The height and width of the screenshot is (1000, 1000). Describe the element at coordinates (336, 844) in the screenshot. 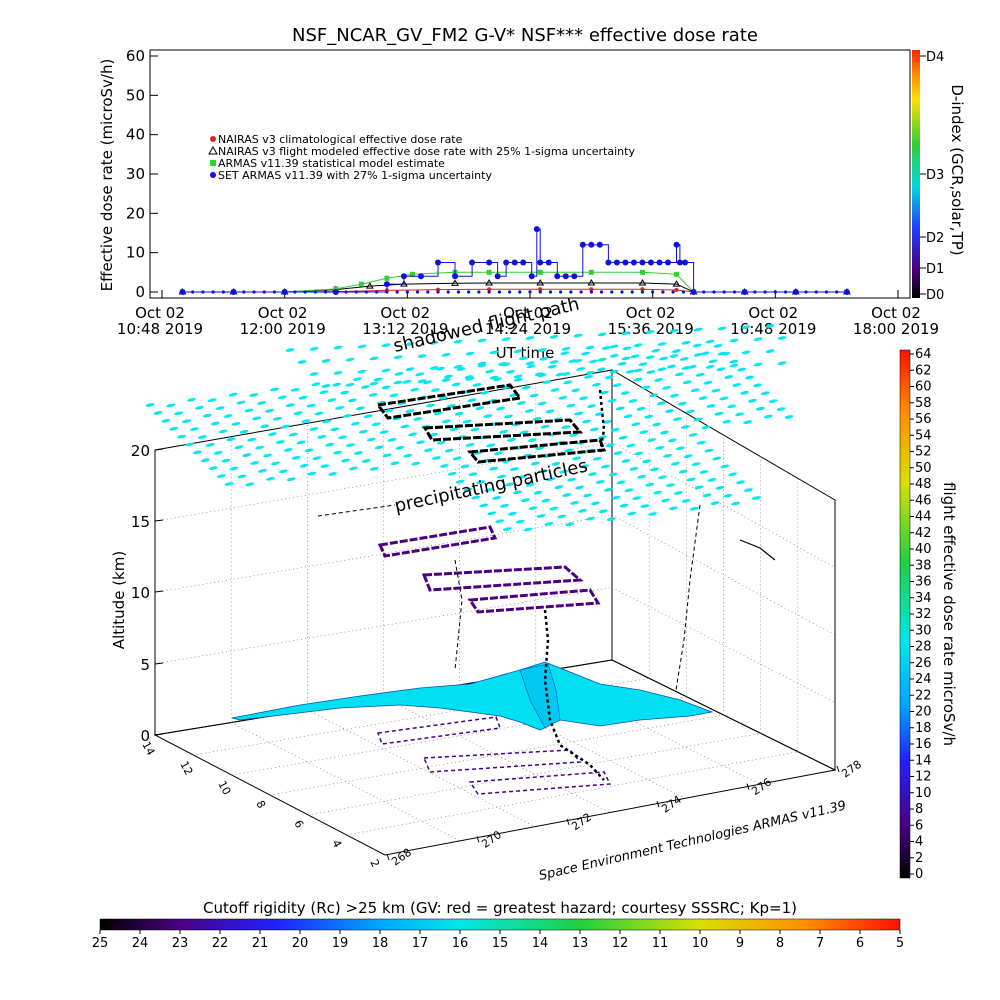

I see `latitude-tick-label: 4` at that location.